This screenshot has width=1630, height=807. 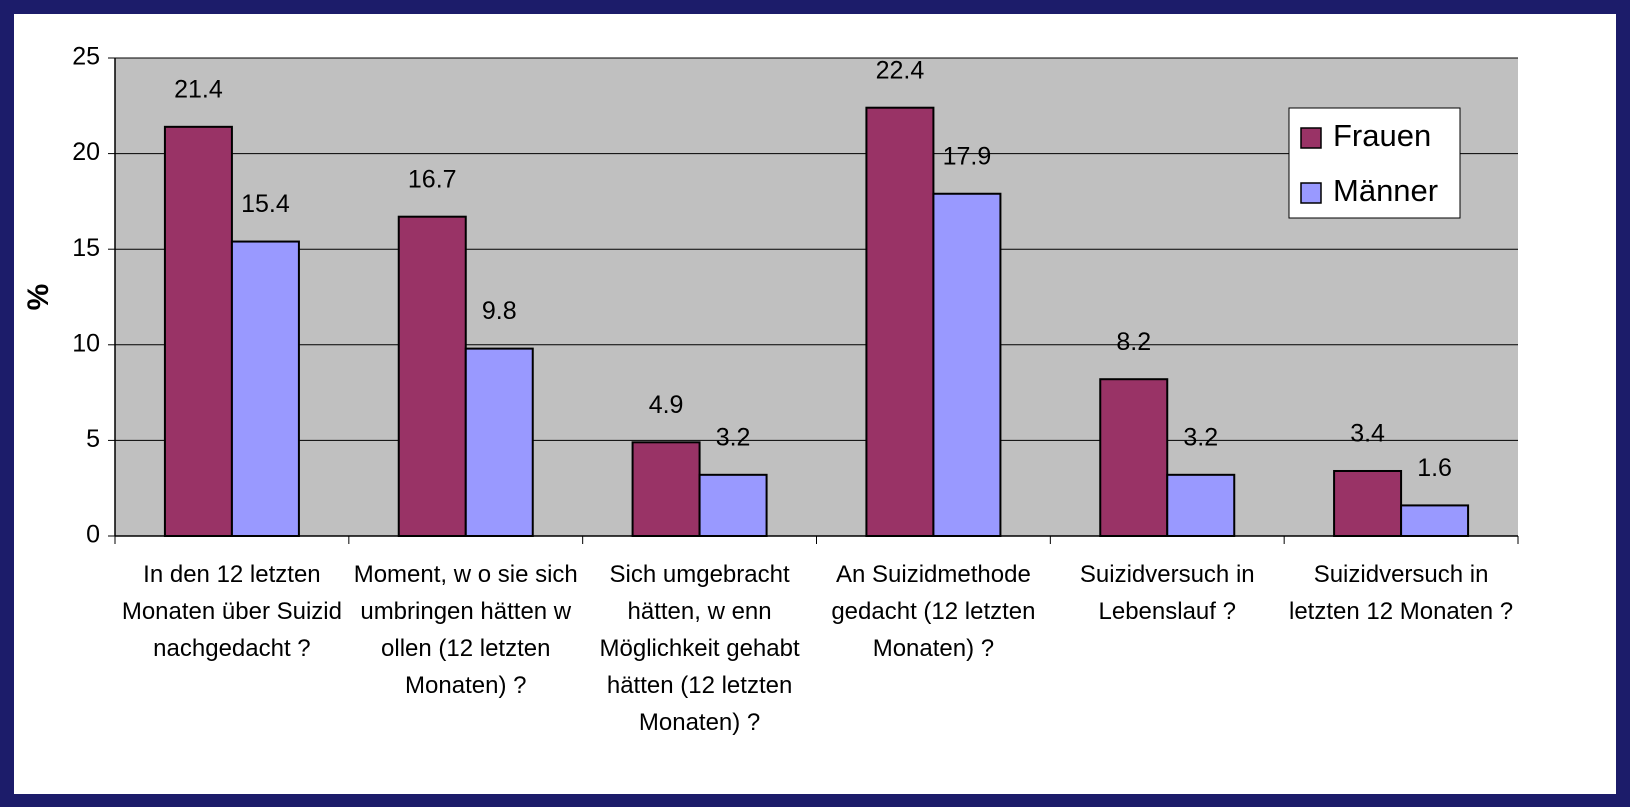 I want to click on value-label: 16.7, so click(x=432, y=179).